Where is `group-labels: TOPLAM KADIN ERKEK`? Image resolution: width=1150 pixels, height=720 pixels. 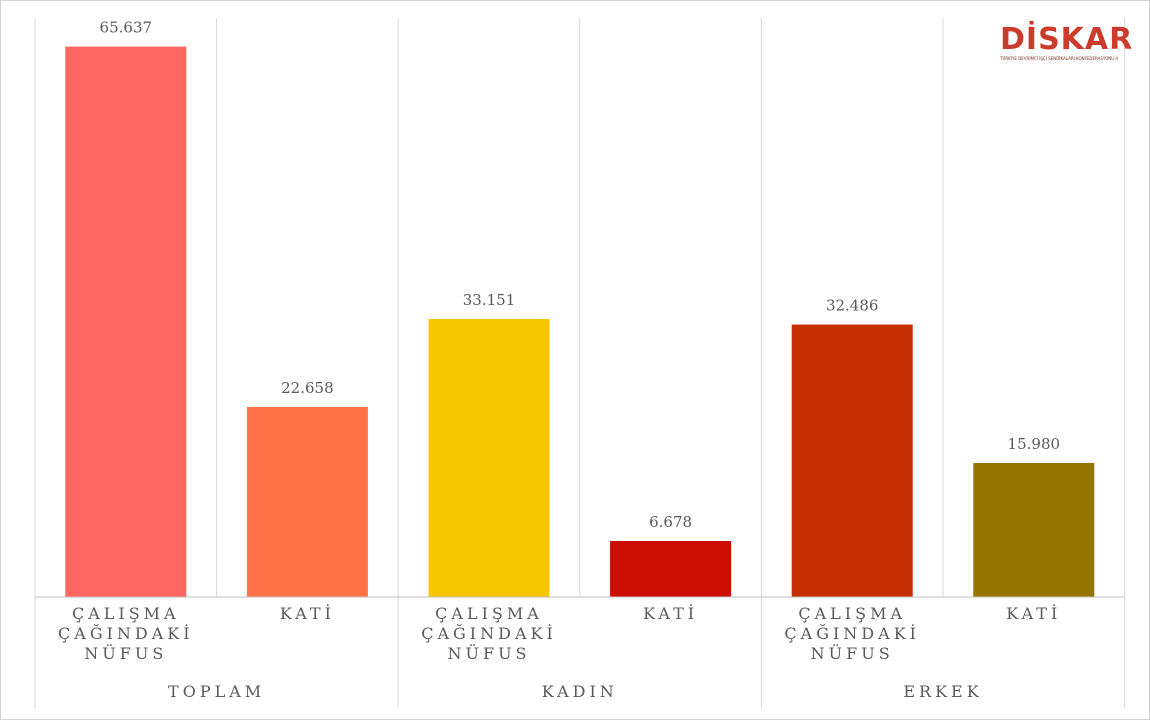 group-labels: TOPLAM KADIN ERKEK is located at coordinates (575, 691).